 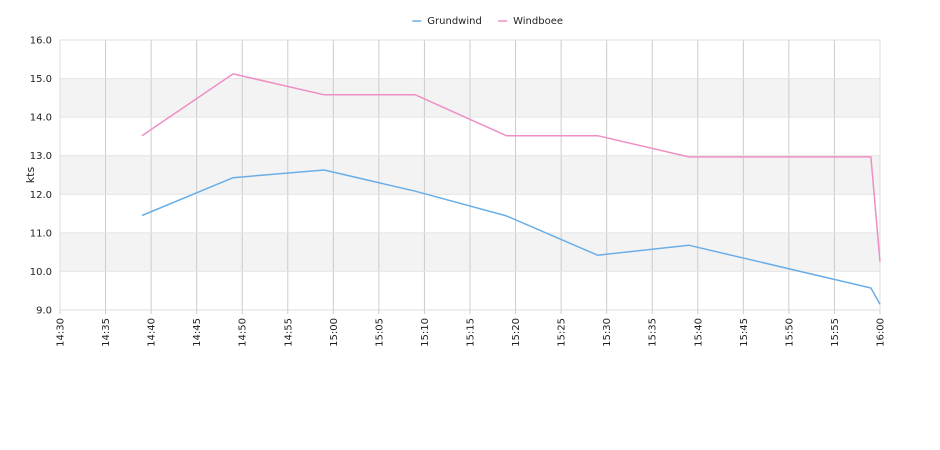 I want to click on legend-label: Grundwind, so click(x=454, y=21).